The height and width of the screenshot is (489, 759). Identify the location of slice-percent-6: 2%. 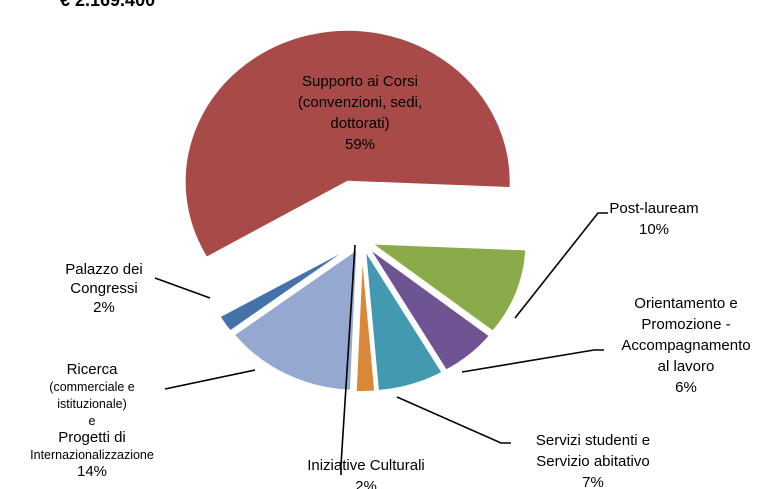
(104, 307).